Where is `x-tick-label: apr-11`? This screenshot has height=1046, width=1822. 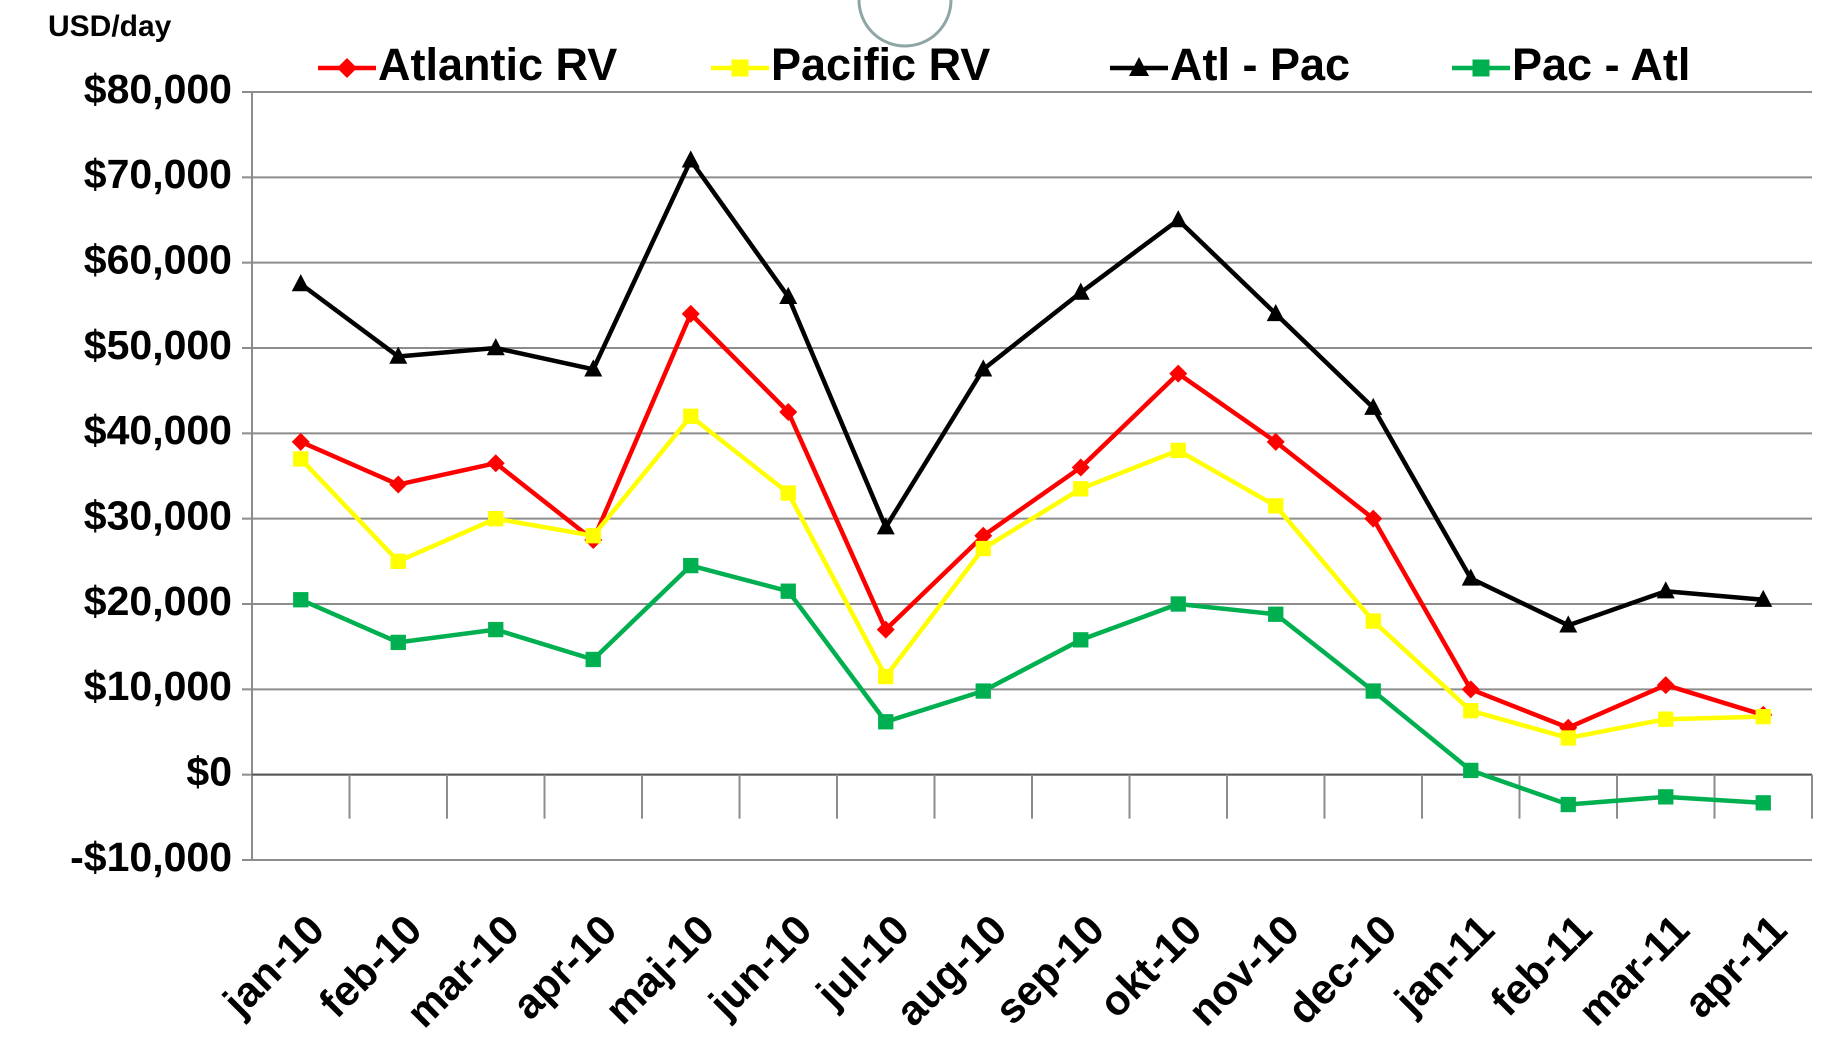
x-tick-label: apr-11 is located at coordinates (1735, 966).